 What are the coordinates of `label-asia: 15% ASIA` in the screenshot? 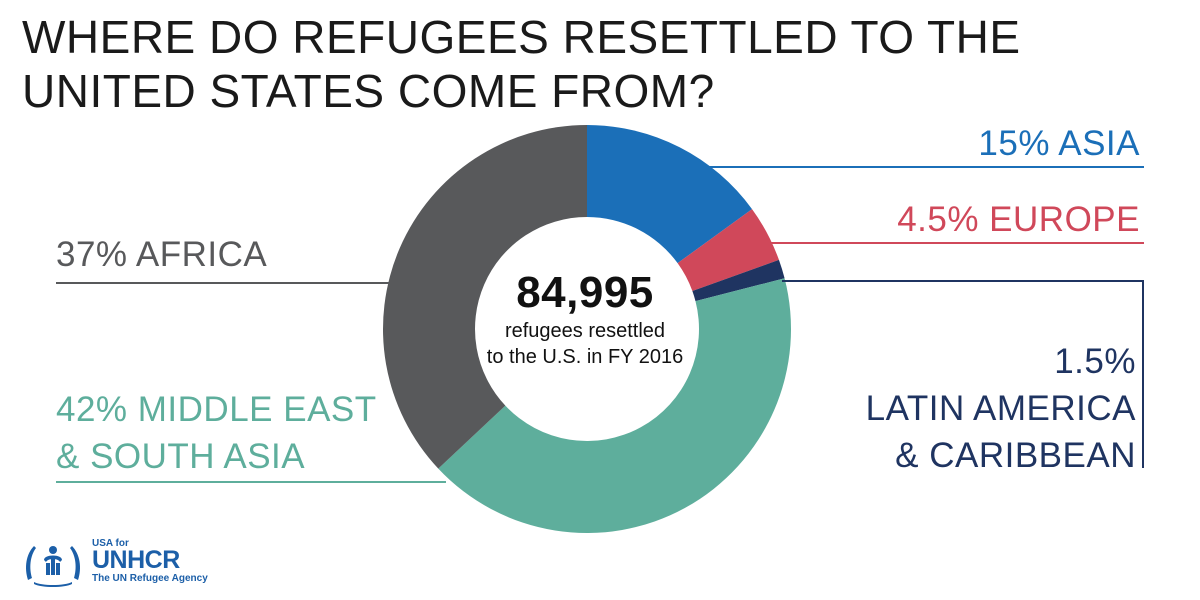 It's located at (1059, 143).